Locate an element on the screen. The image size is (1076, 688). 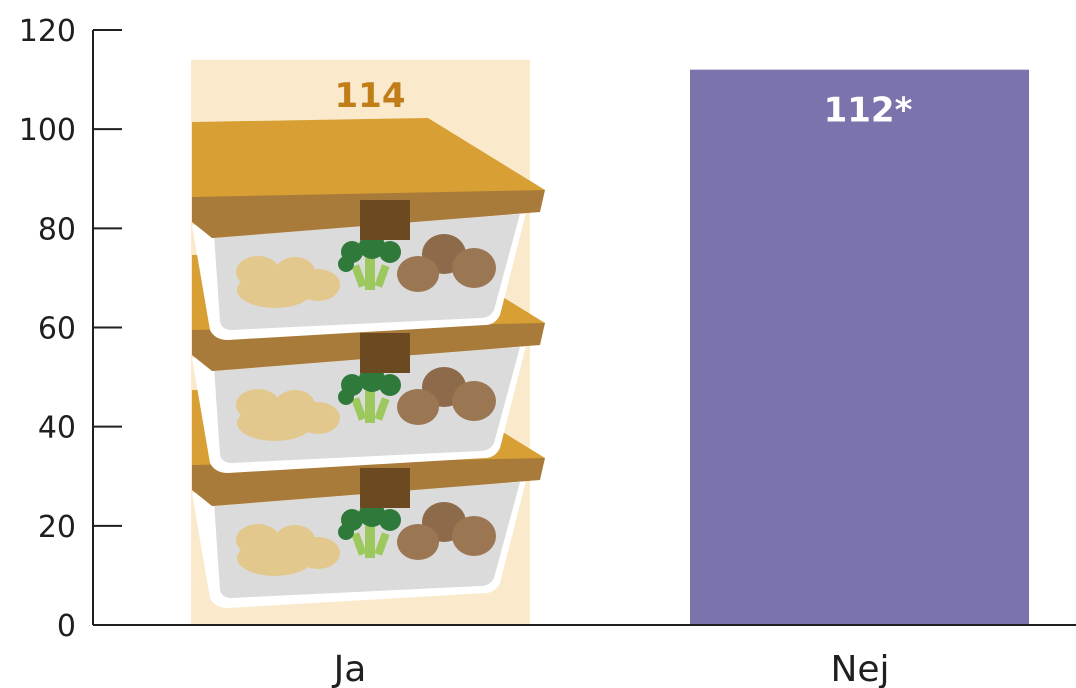
y-tick-label: 40 is located at coordinates (57, 428).